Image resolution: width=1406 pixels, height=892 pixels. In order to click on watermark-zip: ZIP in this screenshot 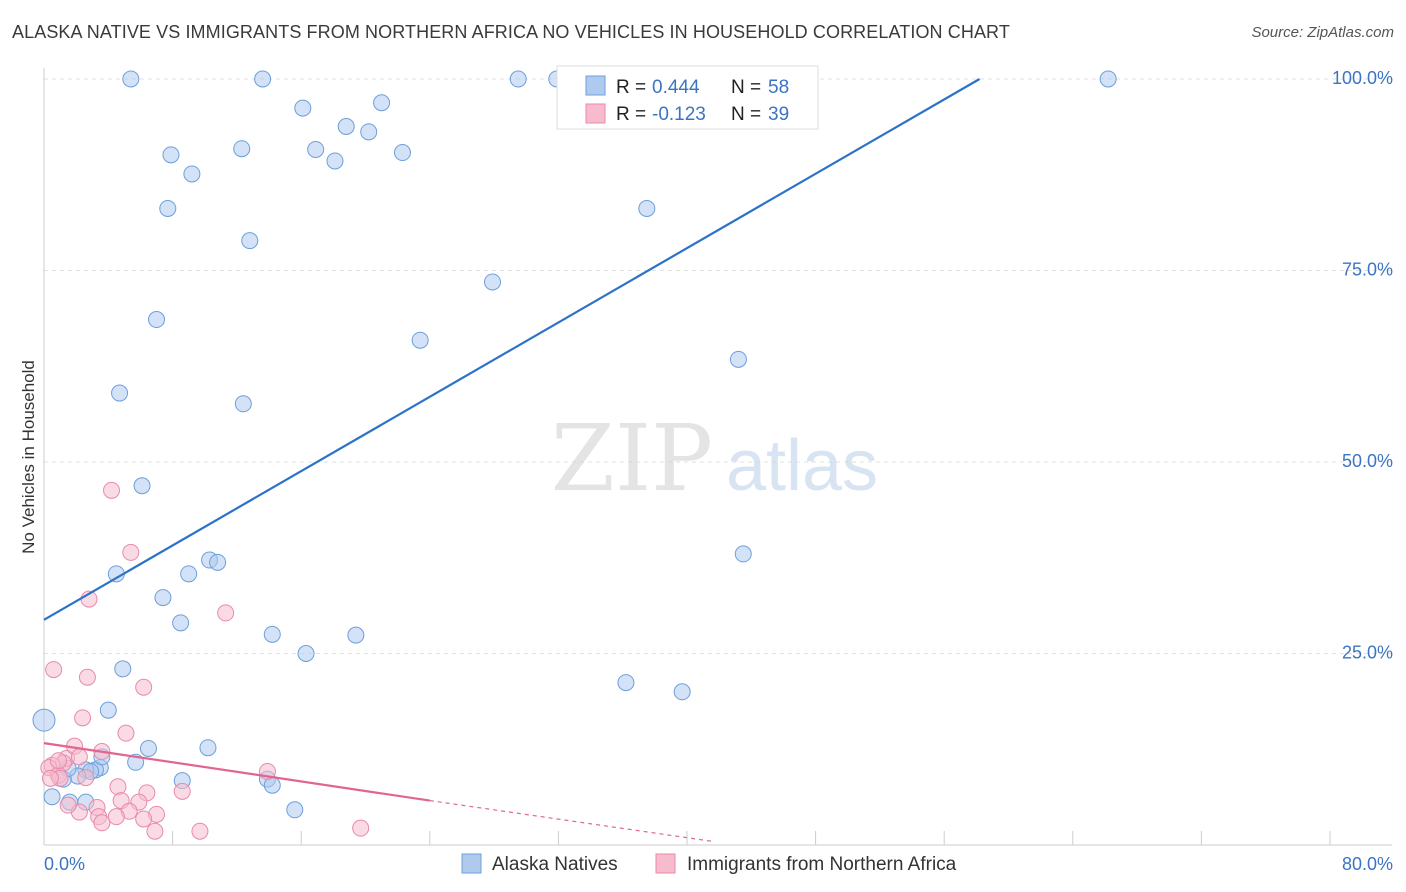, I will do `click(632, 458)`.